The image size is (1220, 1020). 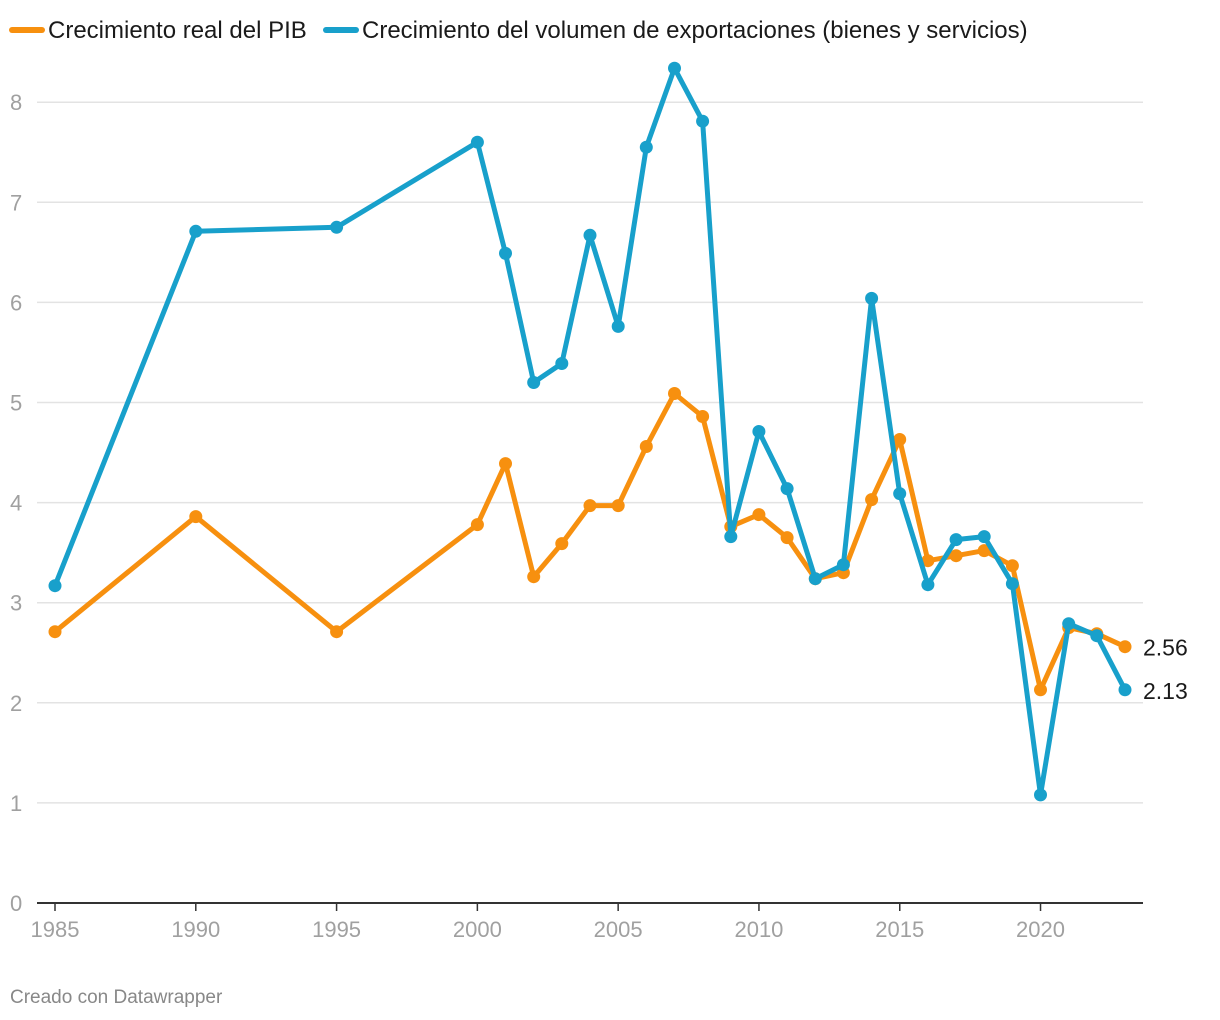 I want to click on y-tick-label: 0, so click(x=16, y=903).